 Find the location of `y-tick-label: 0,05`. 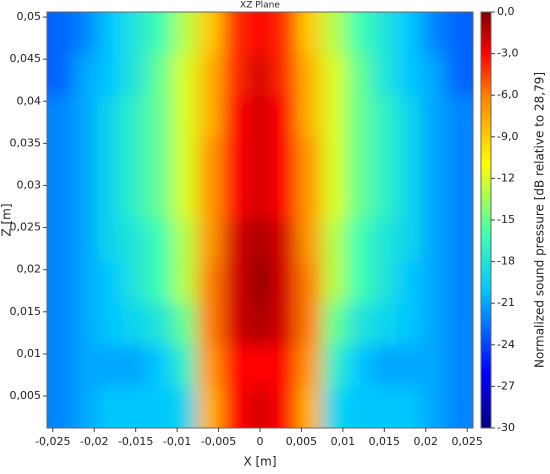

y-tick-label: 0,05 is located at coordinates (29, 16).